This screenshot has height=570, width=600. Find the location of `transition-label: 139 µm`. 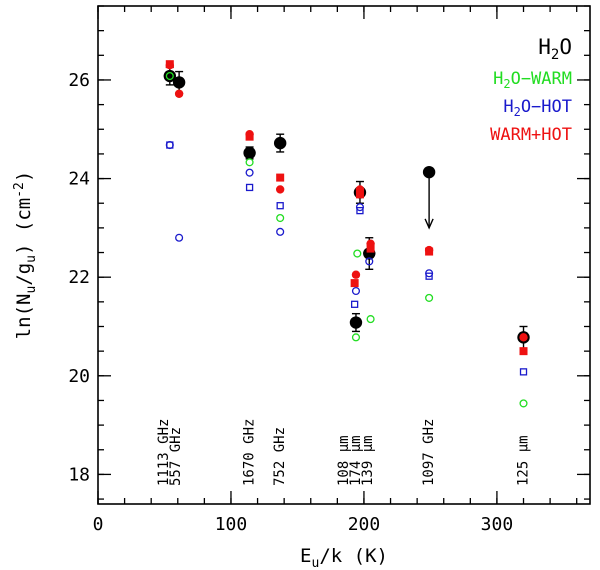

transition-label: 139 µm is located at coordinates (368, 460).